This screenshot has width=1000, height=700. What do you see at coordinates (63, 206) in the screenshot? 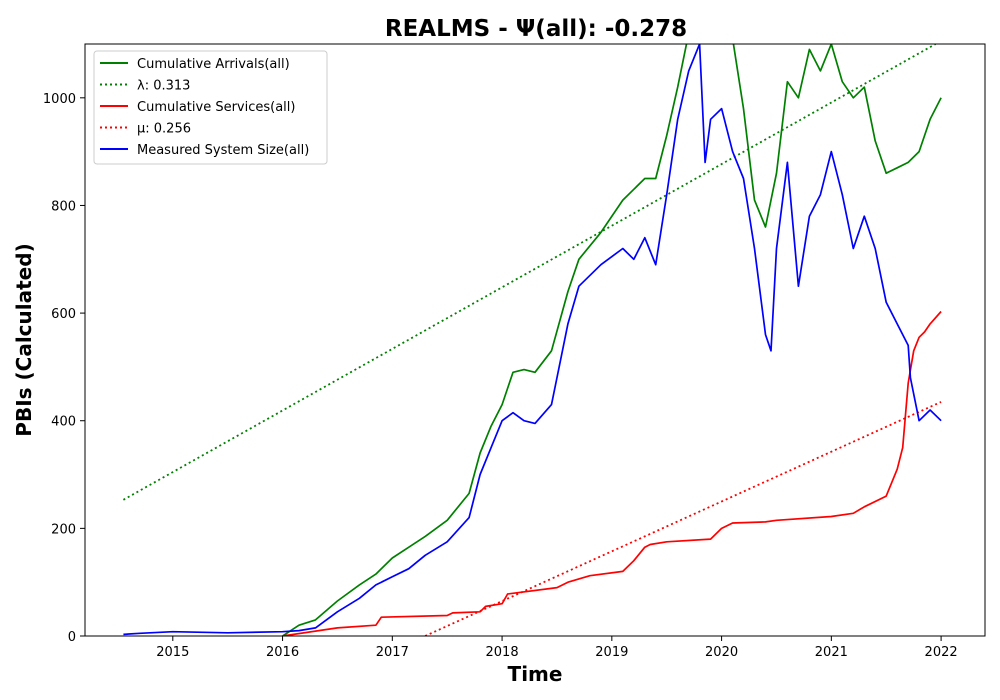
I see `y-tick-label: 800` at bounding box center [63, 206].